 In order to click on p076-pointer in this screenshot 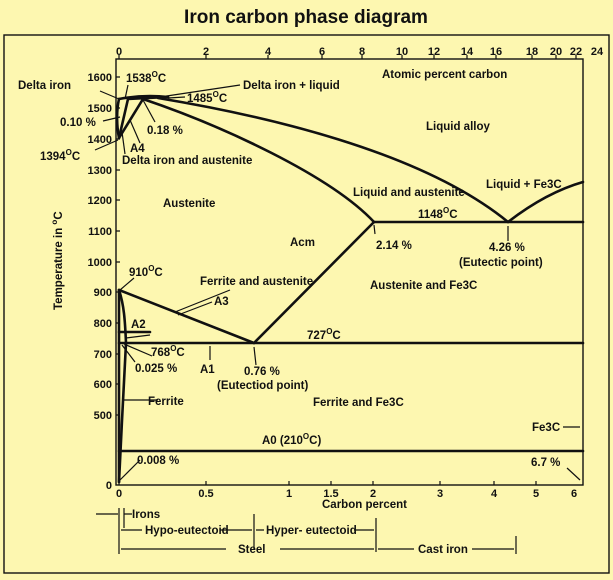, I will do `click(255, 356)`.